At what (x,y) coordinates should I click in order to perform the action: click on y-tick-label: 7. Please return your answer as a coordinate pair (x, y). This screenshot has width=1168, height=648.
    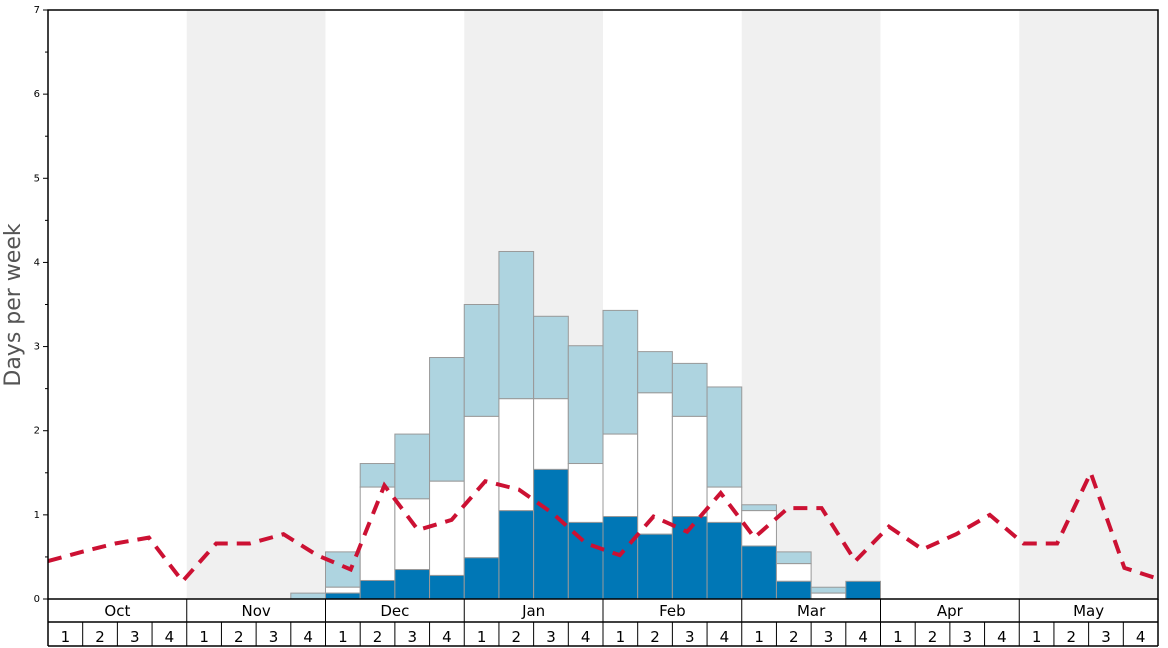
    Looking at the image, I should click on (37, 10).